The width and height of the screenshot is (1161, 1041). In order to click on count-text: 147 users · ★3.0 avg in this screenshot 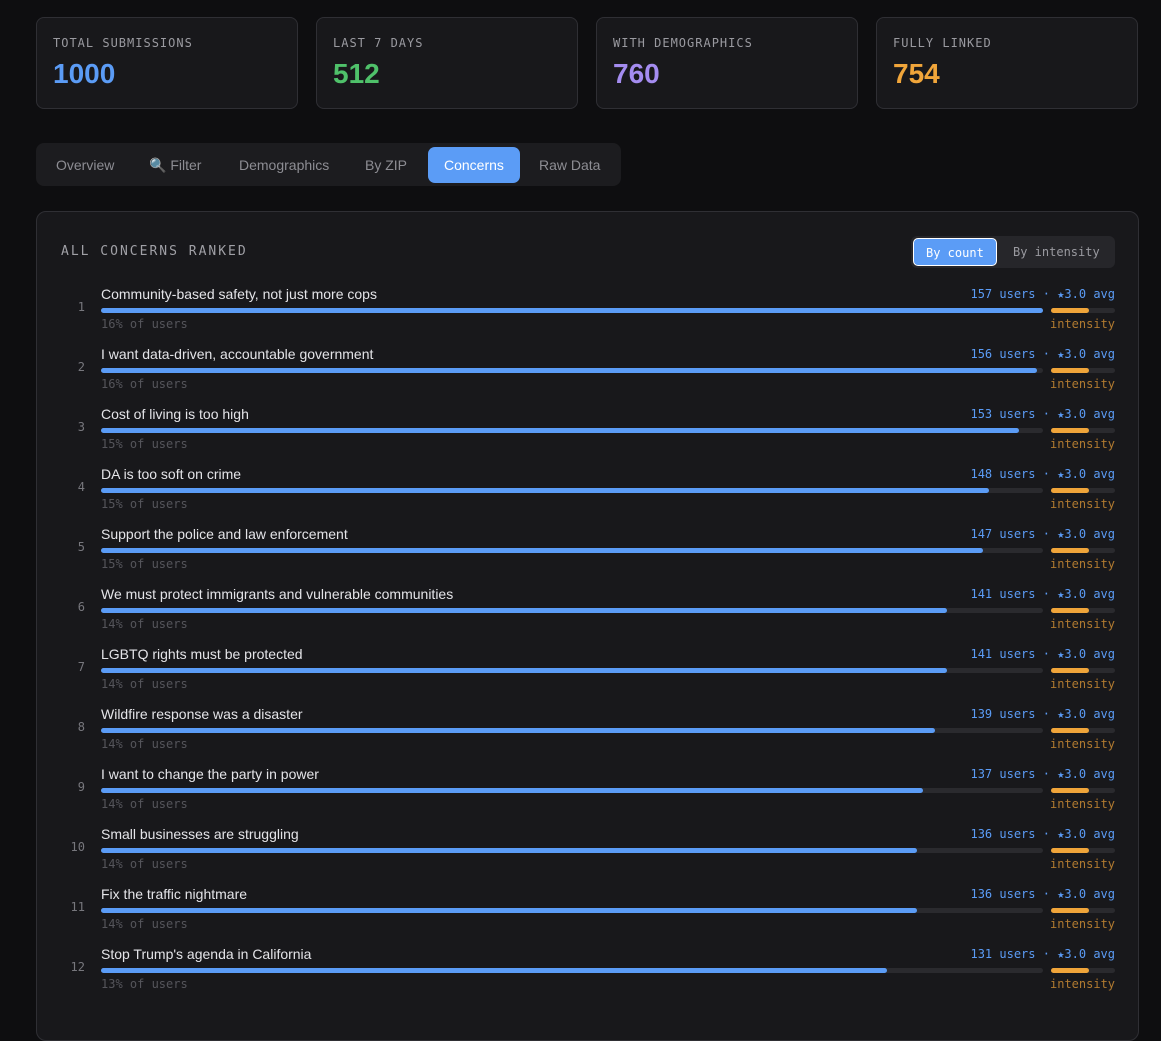, I will do `click(1042, 534)`.